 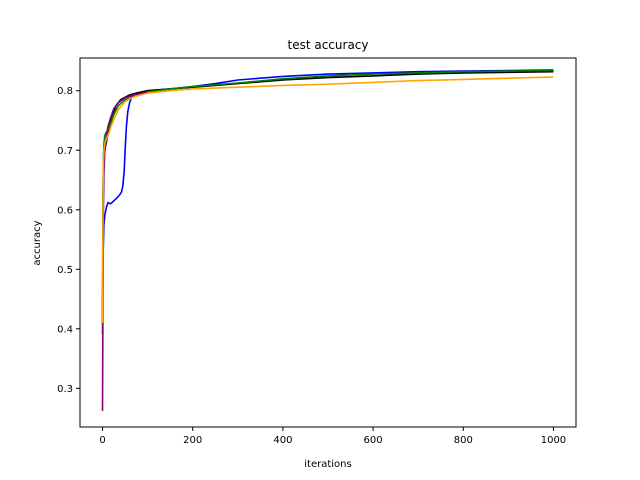 What do you see at coordinates (553, 440) in the screenshot?
I see `x-tick-label: 1000` at bounding box center [553, 440].